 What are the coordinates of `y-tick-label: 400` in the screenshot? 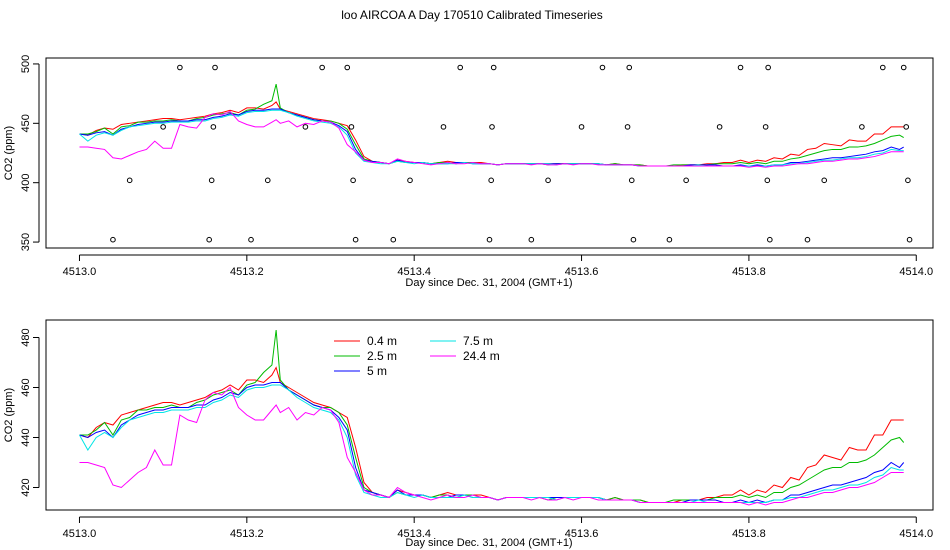 It's located at (26, 183).